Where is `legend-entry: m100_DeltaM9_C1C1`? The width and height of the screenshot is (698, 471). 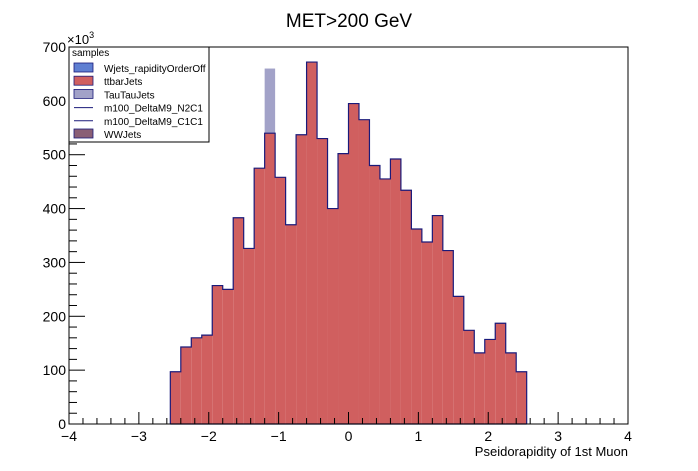
legend-entry: m100_DeltaM9_C1C1 is located at coordinates (138, 122).